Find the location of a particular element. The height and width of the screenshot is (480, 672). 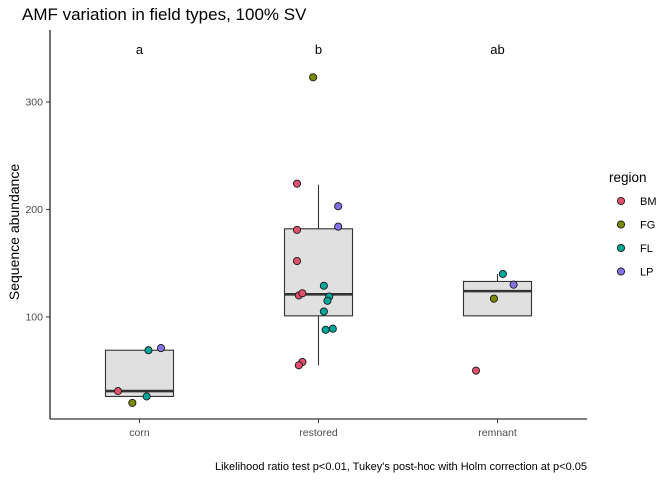

box-restored is located at coordinates (318, 272).